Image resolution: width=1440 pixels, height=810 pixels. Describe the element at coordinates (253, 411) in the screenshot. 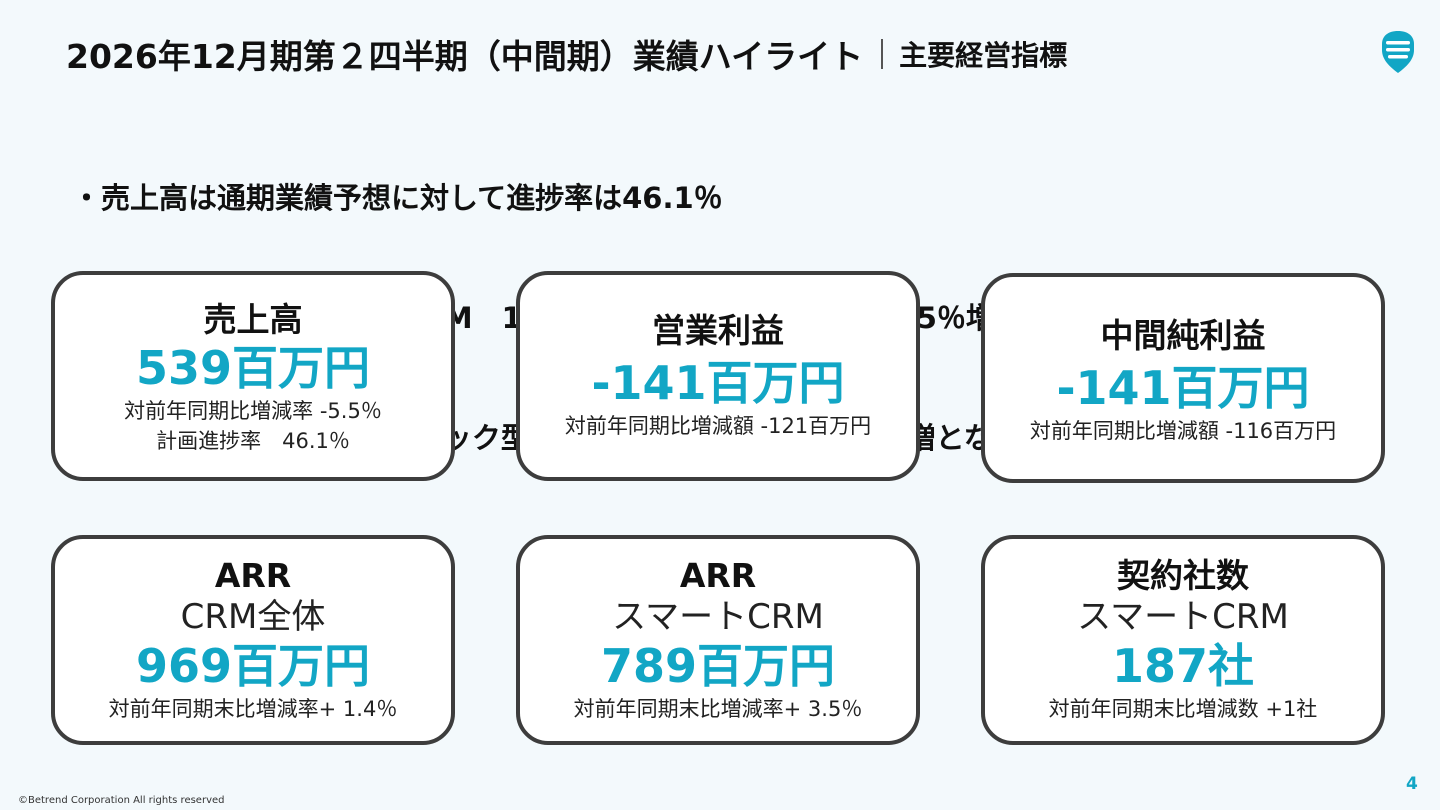

I see `card-note: 対前年同期比増減率 -5.5％` at that location.